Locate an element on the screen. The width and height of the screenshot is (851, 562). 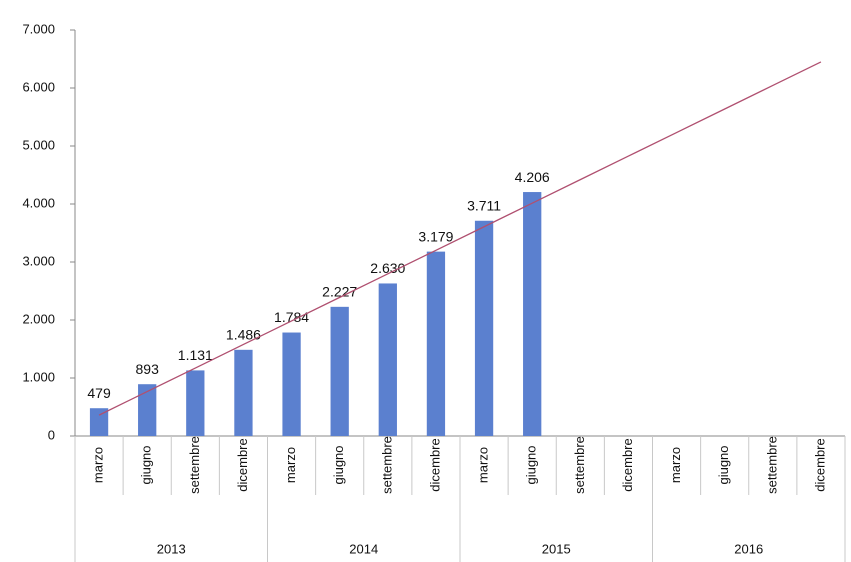
data-label: 2.227 is located at coordinates (339, 292).